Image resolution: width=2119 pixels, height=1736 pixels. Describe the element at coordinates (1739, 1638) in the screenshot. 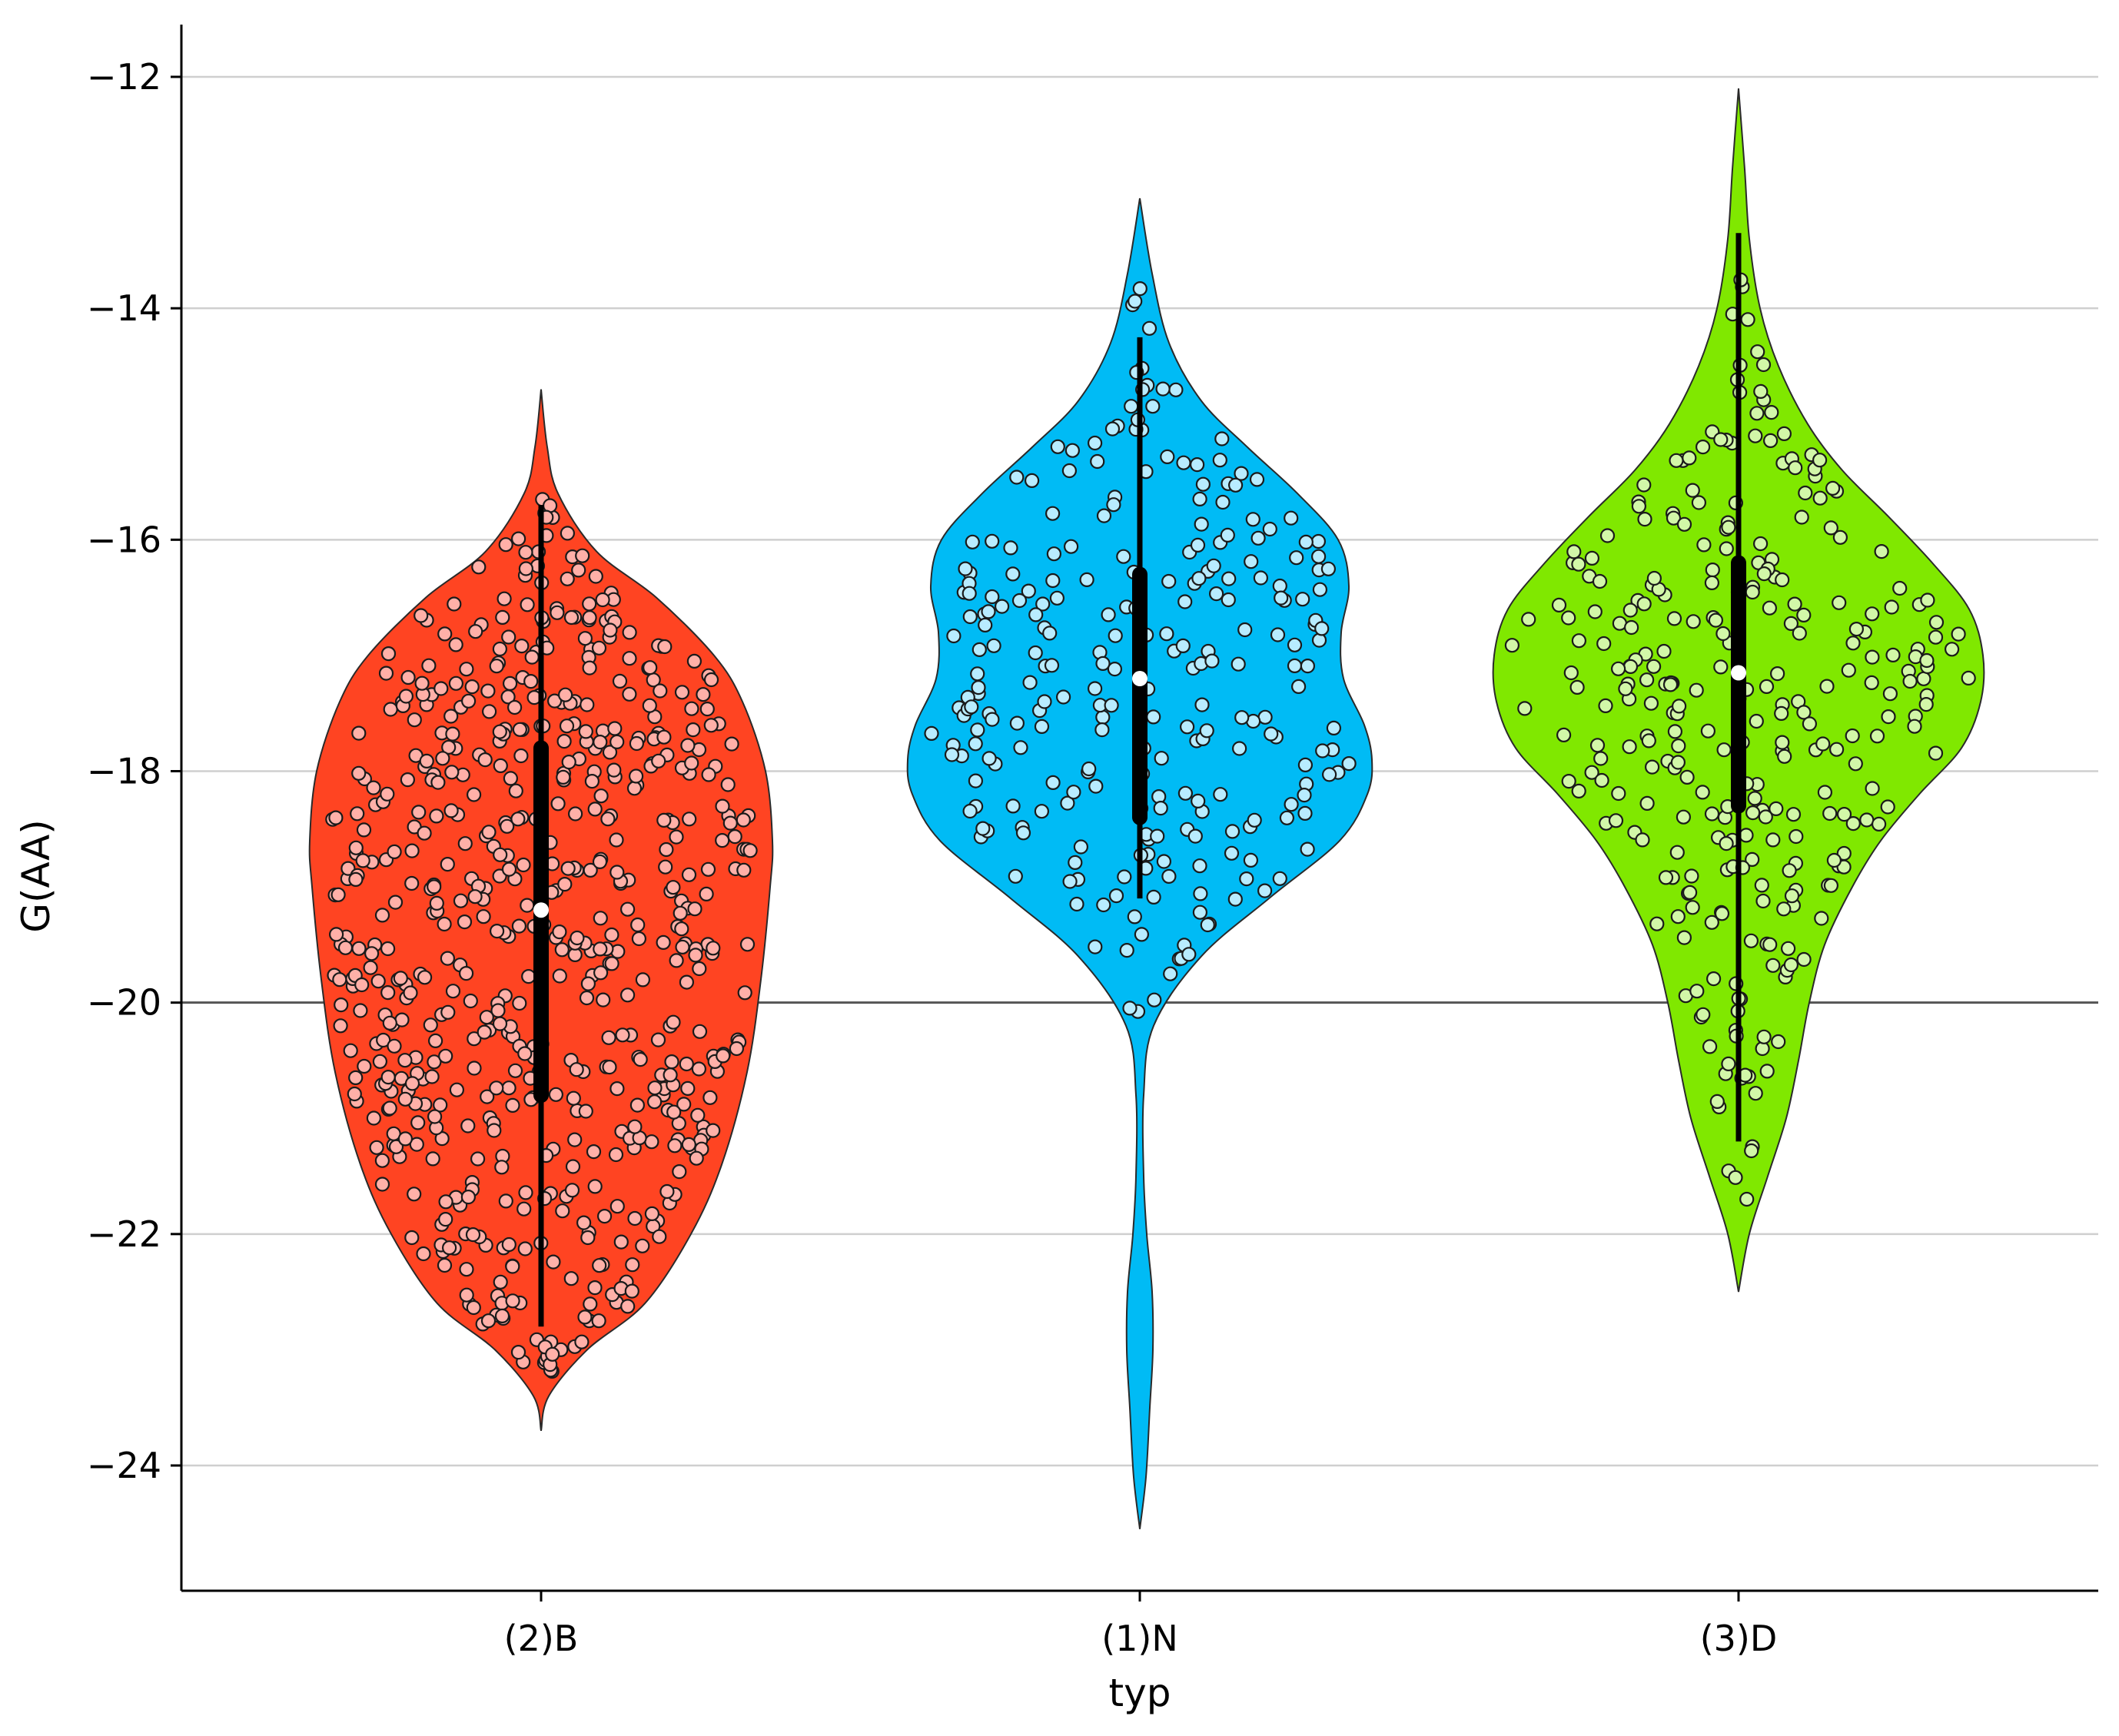

I see `x-tick-label: (3)D` at that location.